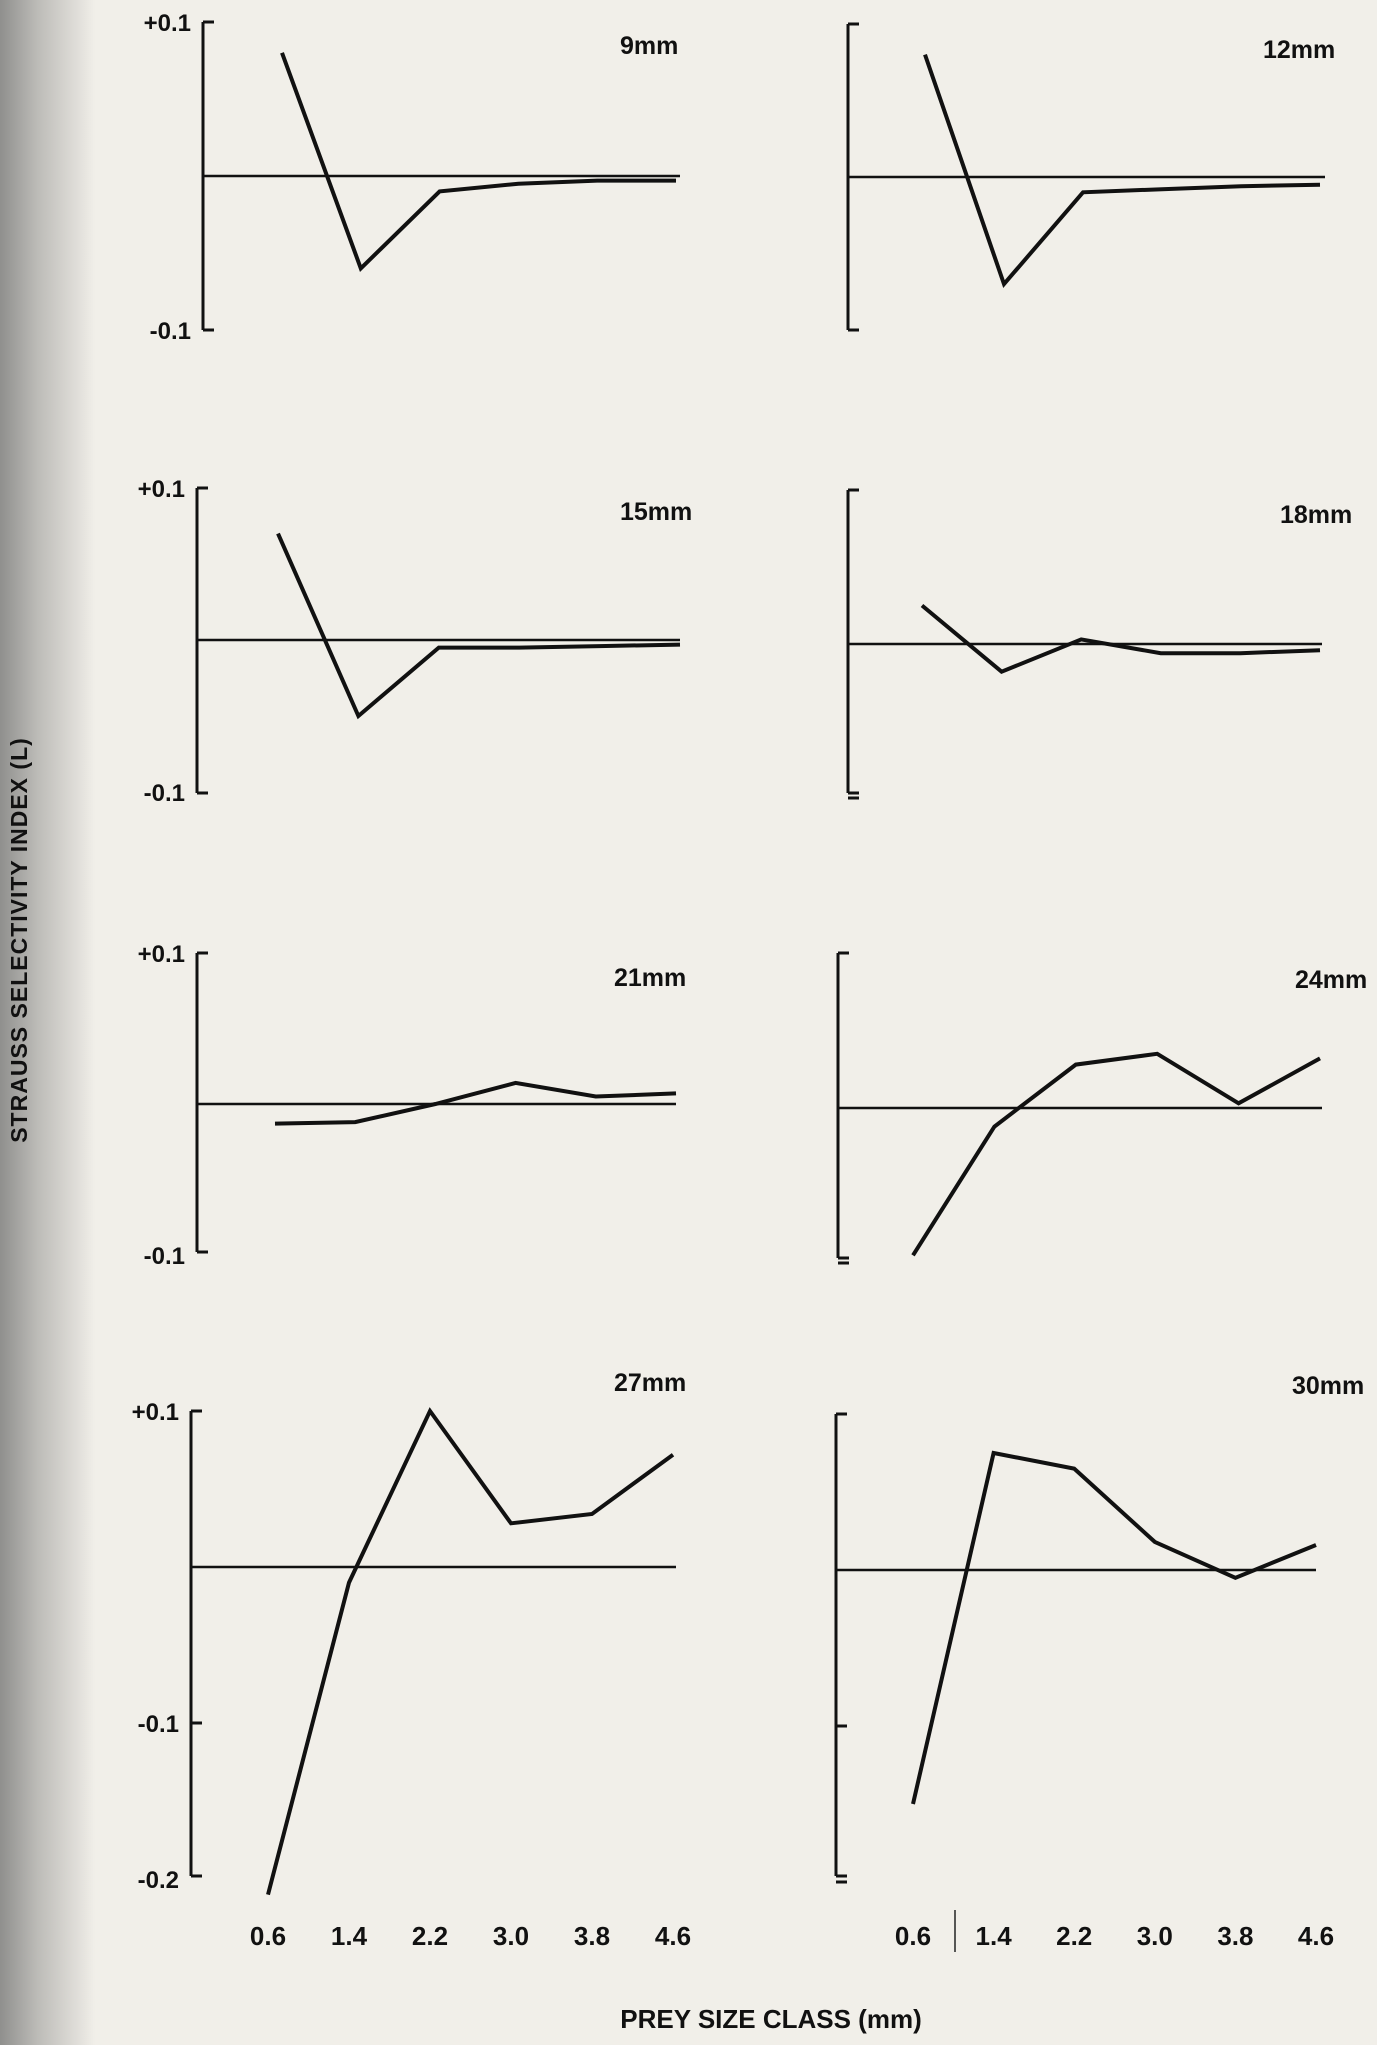  What do you see at coordinates (47, 1022) in the screenshot?
I see `page-gutter-shadow` at bounding box center [47, 1022].